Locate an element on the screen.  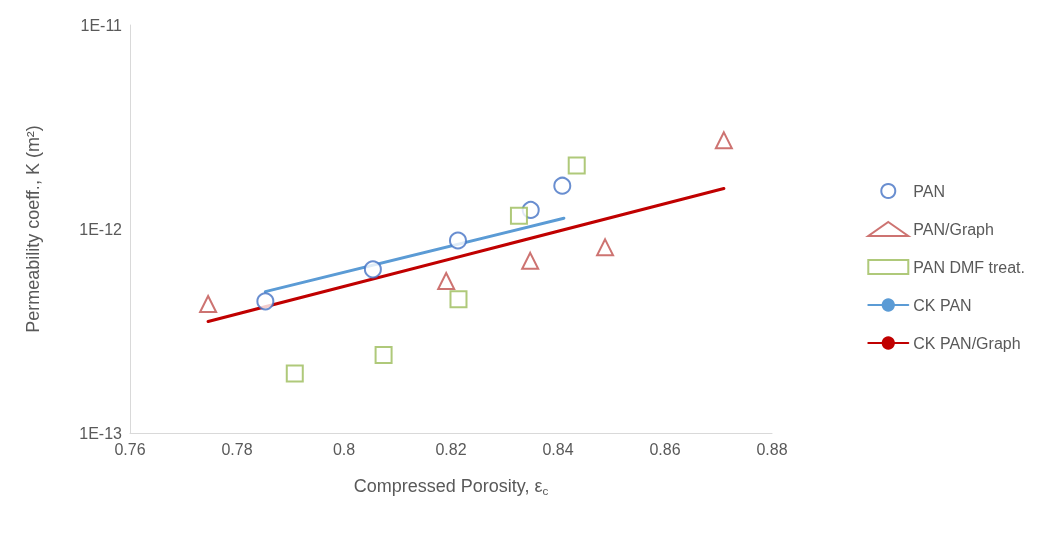
legend-label: PAN/Graph is located at coordinates (953, 229).